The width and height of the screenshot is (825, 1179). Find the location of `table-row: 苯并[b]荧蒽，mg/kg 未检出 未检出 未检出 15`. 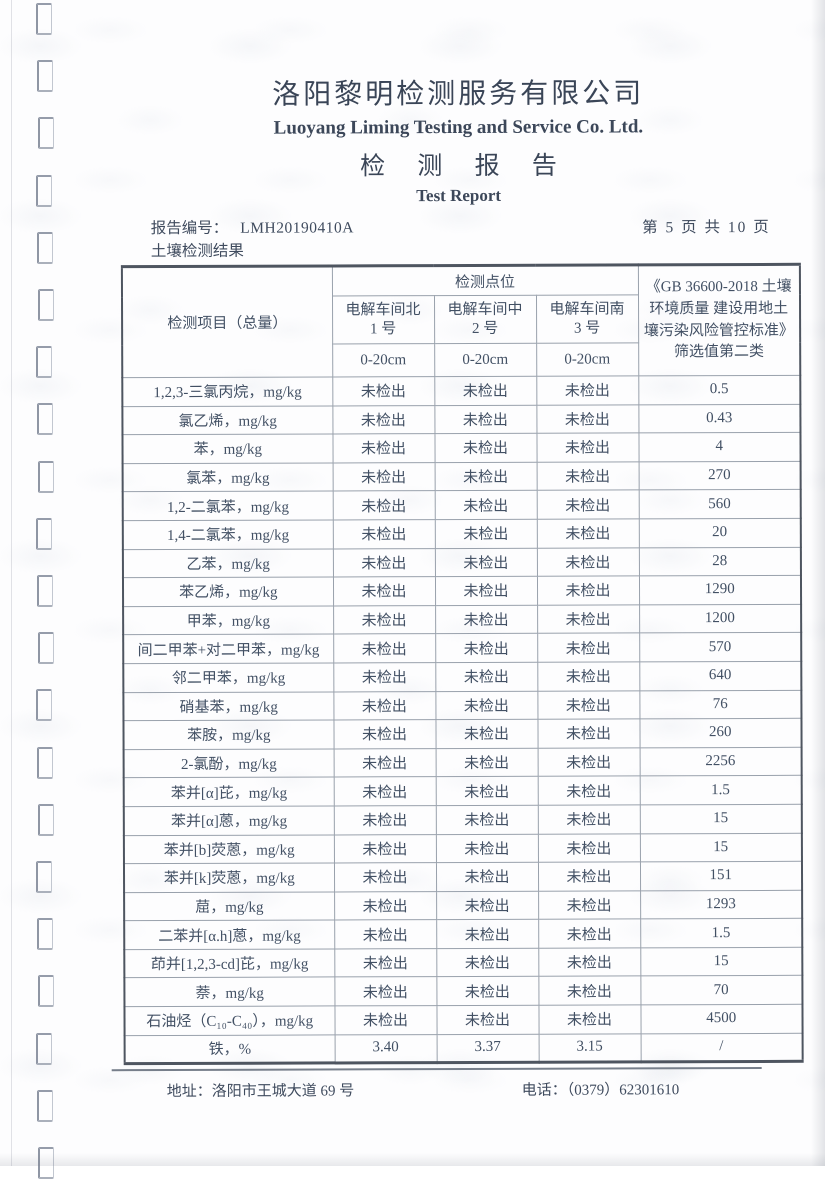

table-row: 苯并[b]荧蒽，mg/kg 未检出 未检出 未检出 15 is located at coordinates (462, 848).